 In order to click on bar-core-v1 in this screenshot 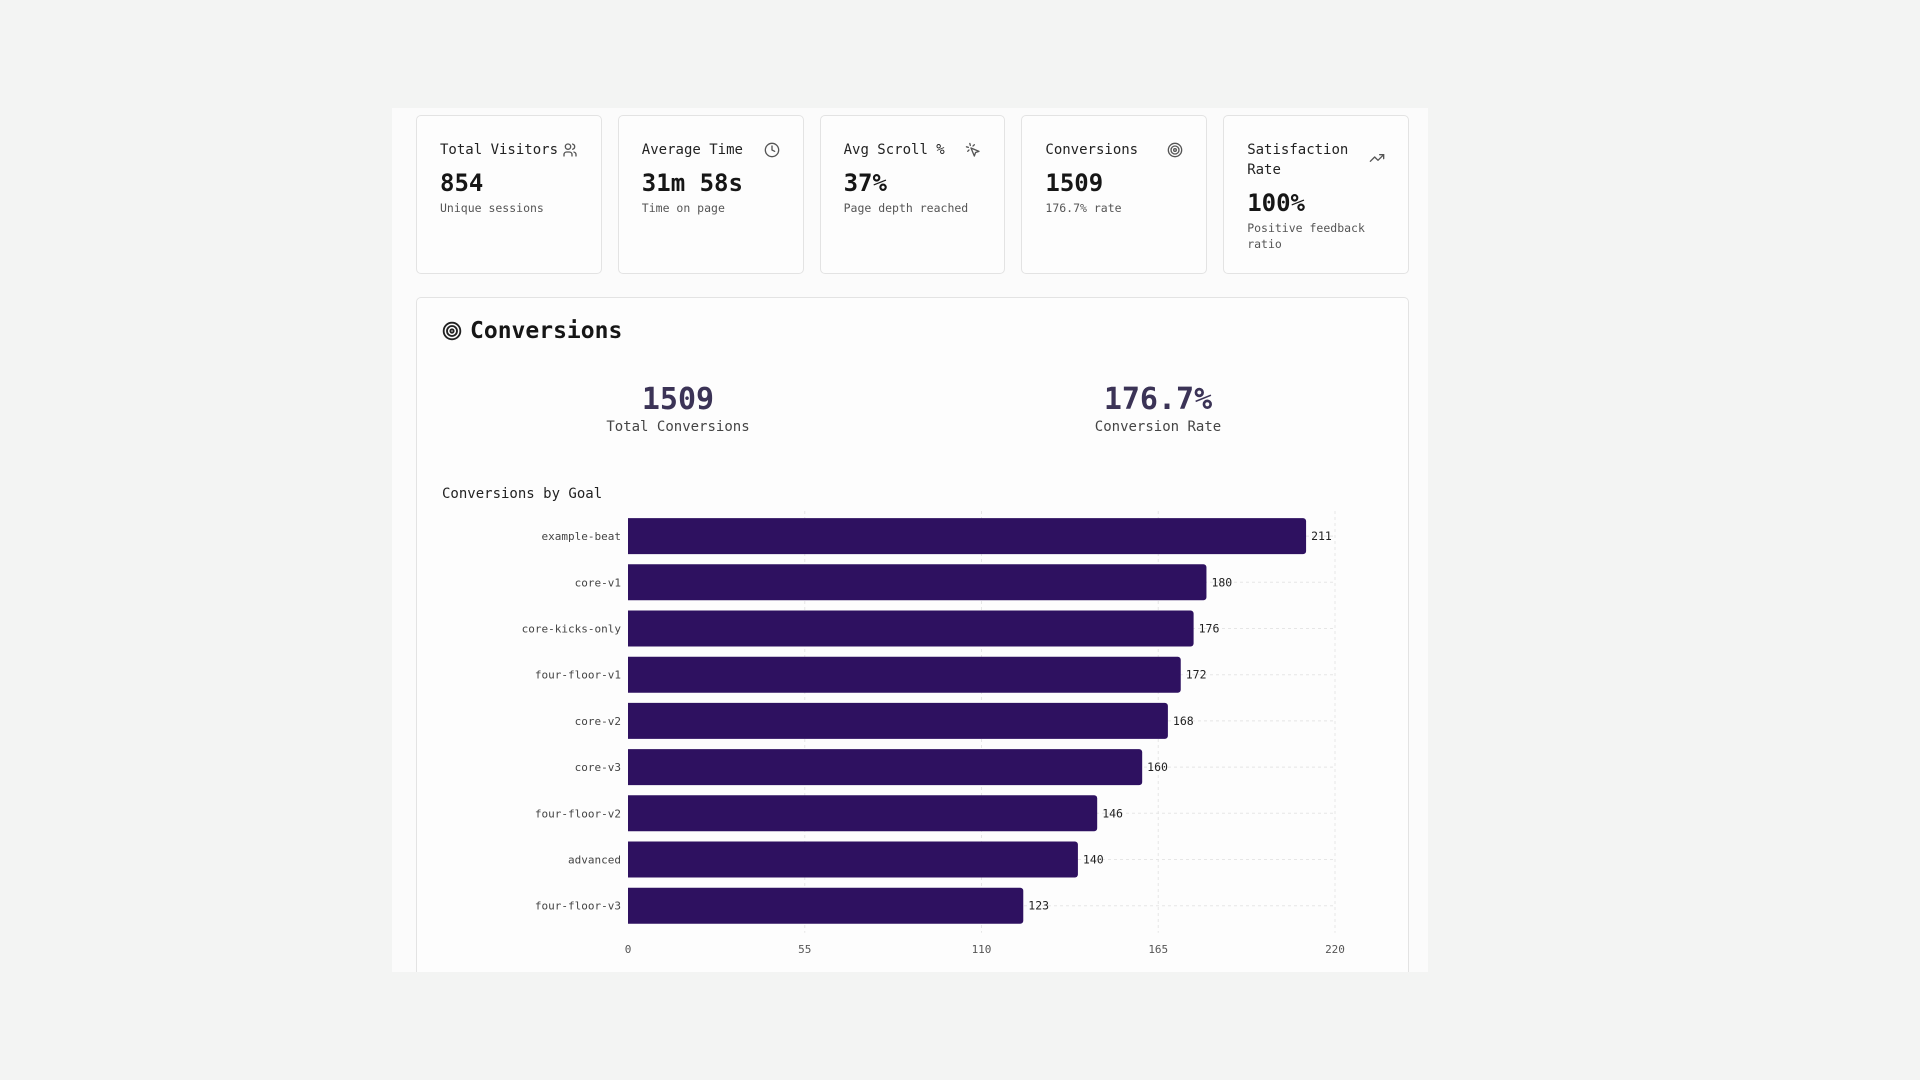, I will do `click(917, 582)`.